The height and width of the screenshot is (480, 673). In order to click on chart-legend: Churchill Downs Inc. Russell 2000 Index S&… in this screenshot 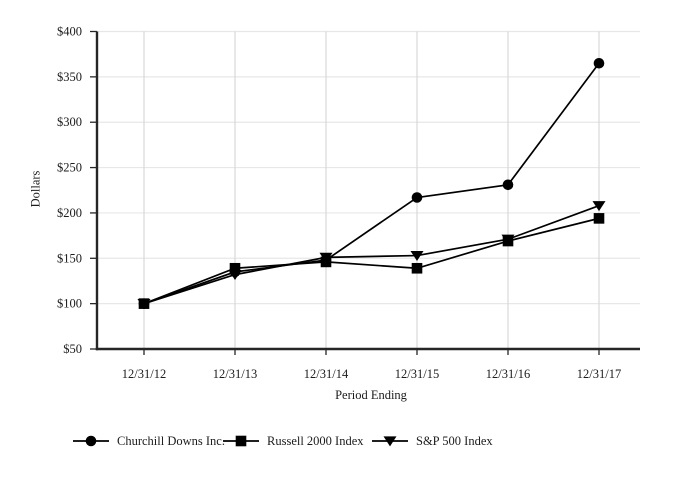, I will do `click(336, 443)`.